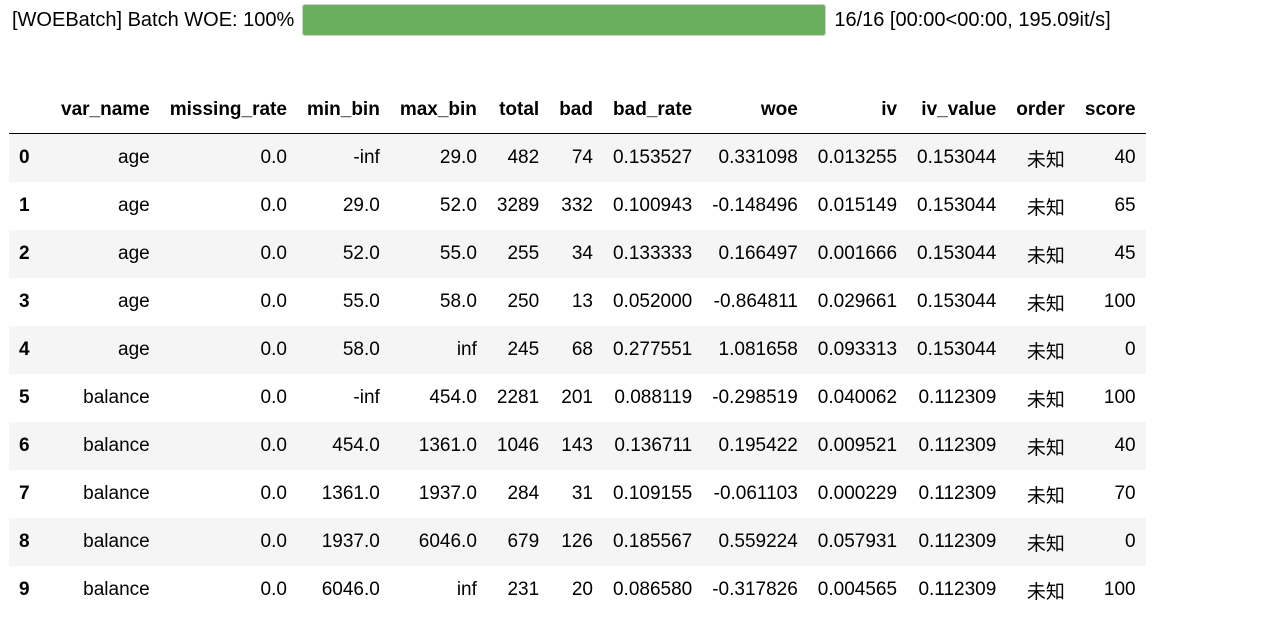 This screenshot has width=1280, height=621. What do you see at coordinates (361, 253) in the screenshot?
I see `cell-min-bin: 52.0` at bounding box center [361, 253].